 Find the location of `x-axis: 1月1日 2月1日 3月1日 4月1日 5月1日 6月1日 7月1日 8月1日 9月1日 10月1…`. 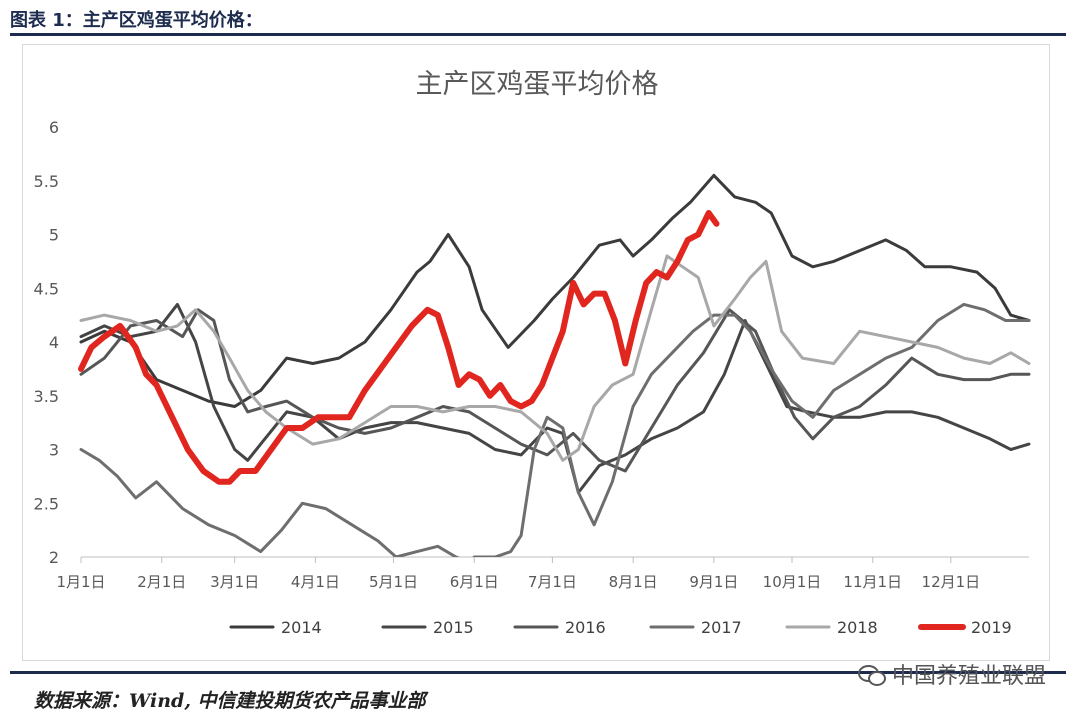

x-axis: 1月1日 2月1日 3月1日 4月1日 5月1日 6月1日 7月1日 8月1日 9月1日 10月1… is located at coordinates (542, 573).